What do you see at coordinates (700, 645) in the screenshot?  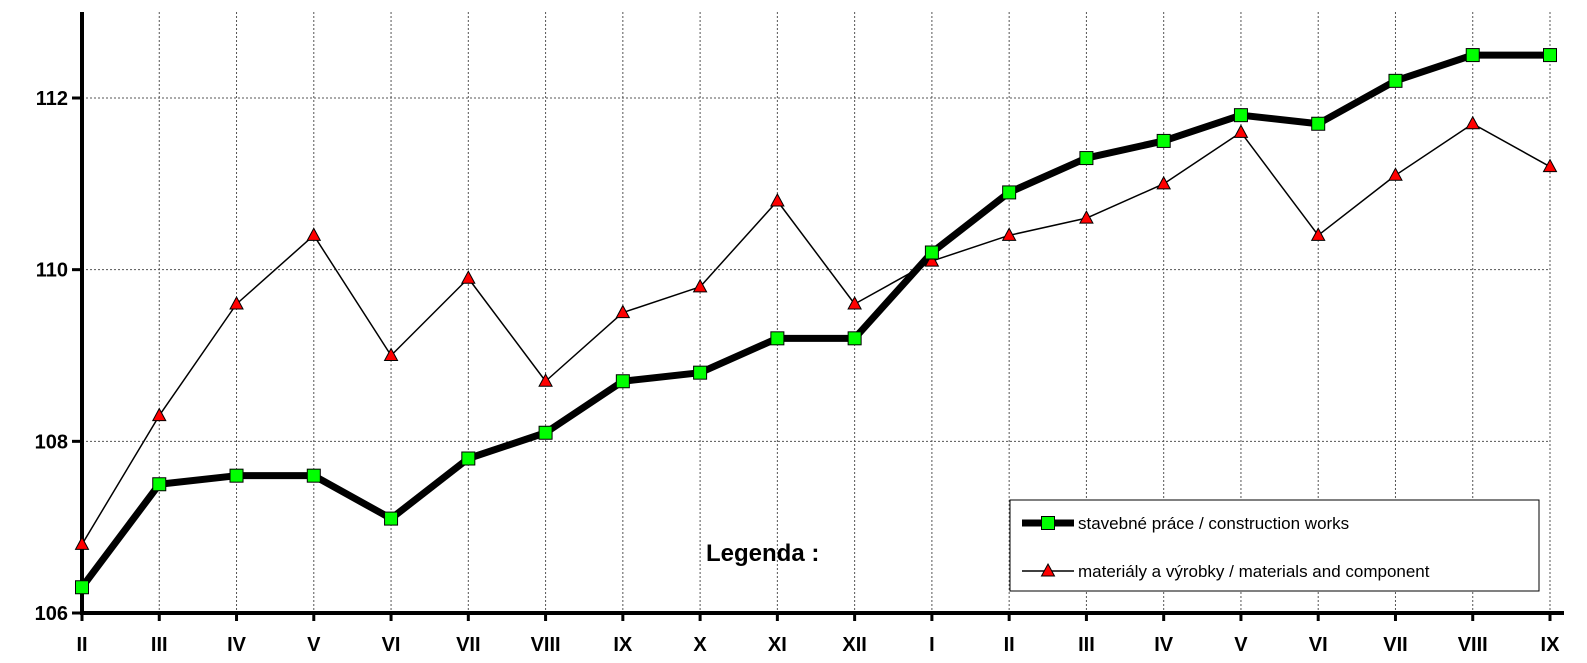 I see `x-tick-label: X` at bounding box center [700, 645].